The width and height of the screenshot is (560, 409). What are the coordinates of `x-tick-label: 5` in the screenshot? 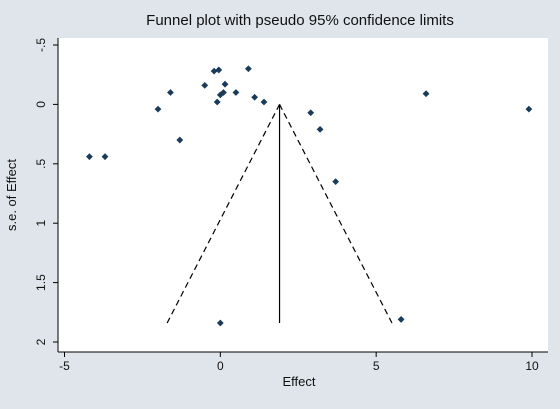 It's located at (376, 366).